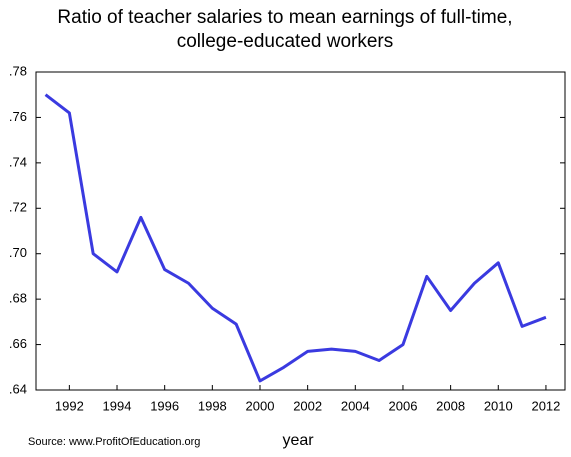 The image size is (571, 457). What do you see at coordinates (545, 405) in the screenshot?
I see `x-tick-label: 2012` at bounding box center [545, 405].